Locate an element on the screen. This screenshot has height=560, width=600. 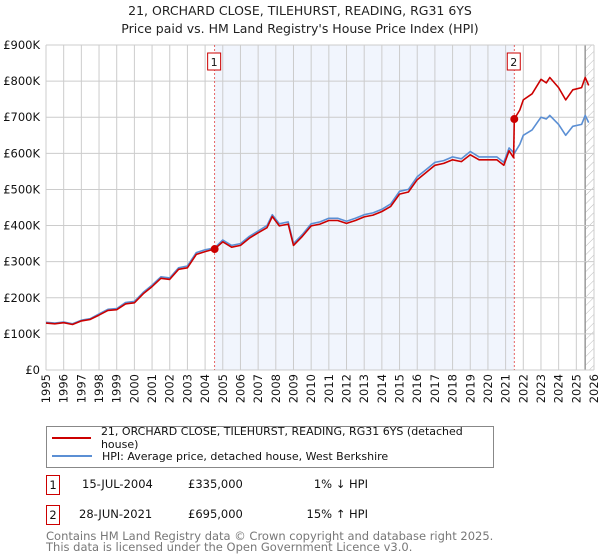
sale-label: 2 is located at coordinates (513, 62).